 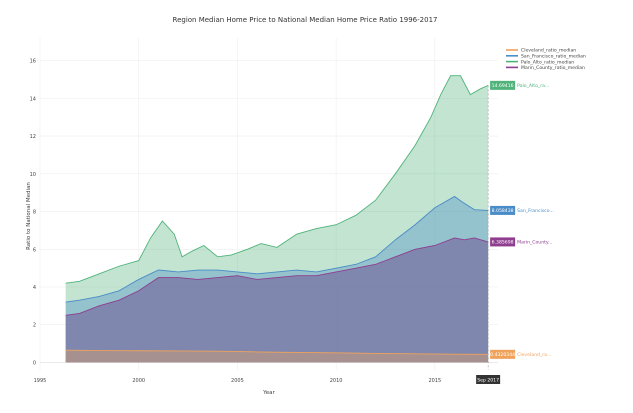 I want to click on x-axis-ticks: 1995 2000 2005 2010 2015, so click(x=238, y=381).